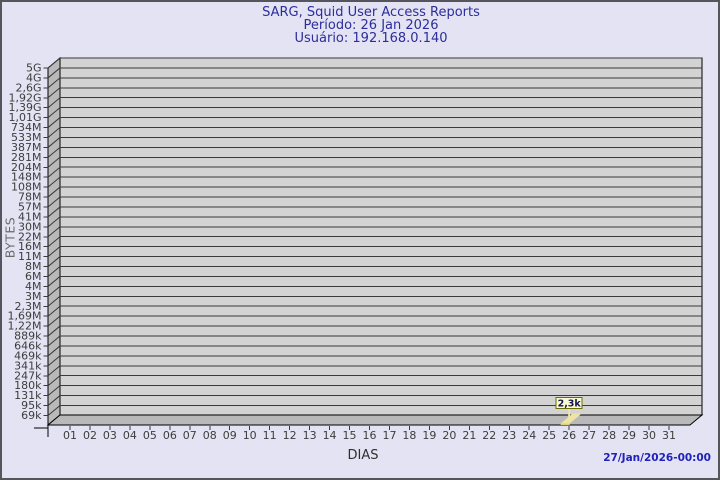  I want to click on x-tick-label: 17, so click(389, 435).